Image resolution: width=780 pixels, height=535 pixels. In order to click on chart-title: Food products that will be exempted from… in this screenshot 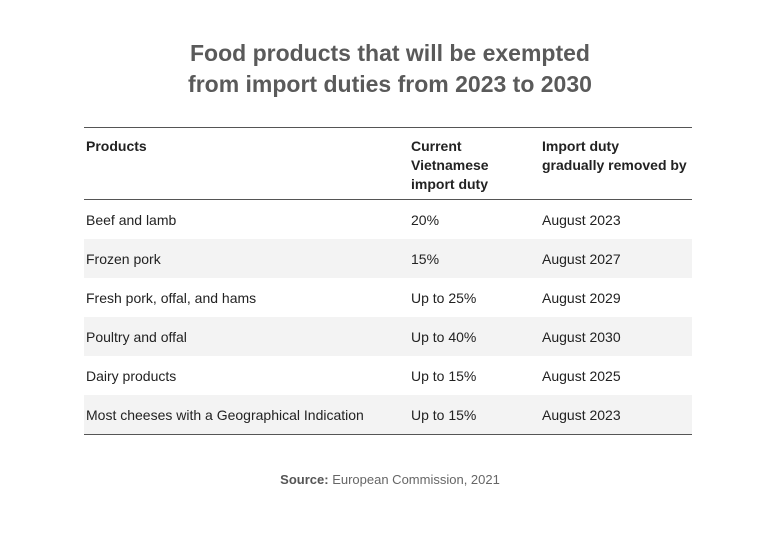, I will do `click(390, 69)`.